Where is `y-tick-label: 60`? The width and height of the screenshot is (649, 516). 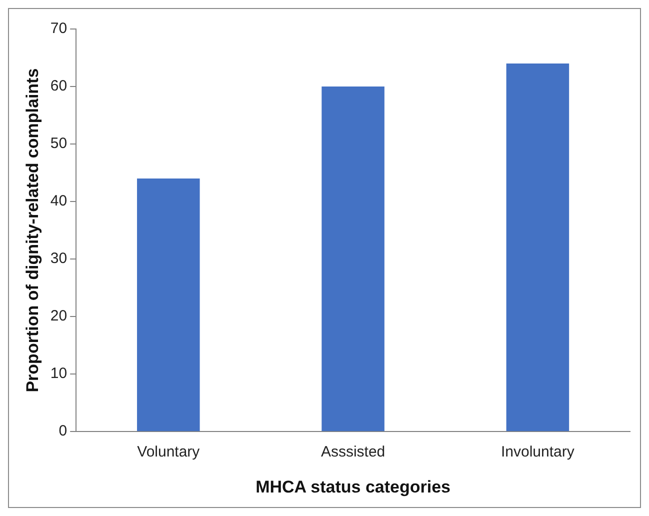
y-tick-label: 60 is located at coordinates (59, 86).